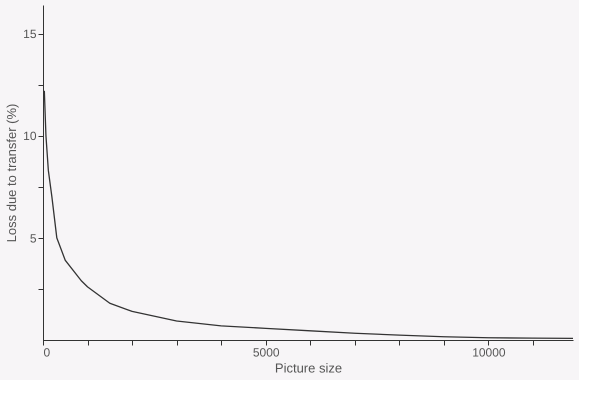 This screenshot has width=609, height=401. What do you see at coordinates (30, 34) in the screenshot?
I see `y-tick-label: 15` at bounding box center [30, 34].